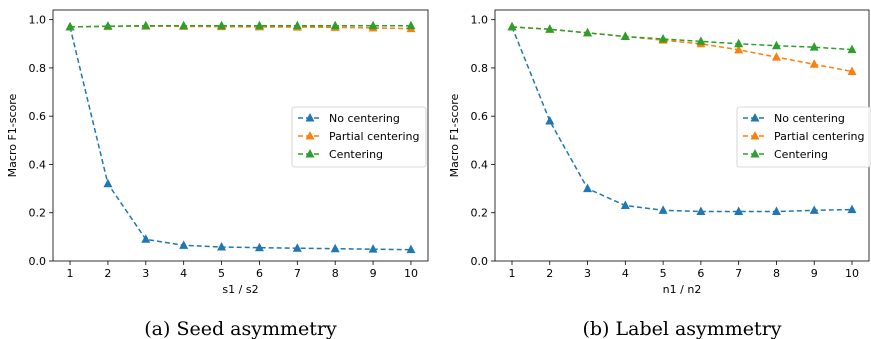 The width and height of the screenshot is (871, 339). What do you see at coordinates (682, 289) in the screenshot?
I see `x-axis-label: n1 / n2` at bounding box center [682, 289].